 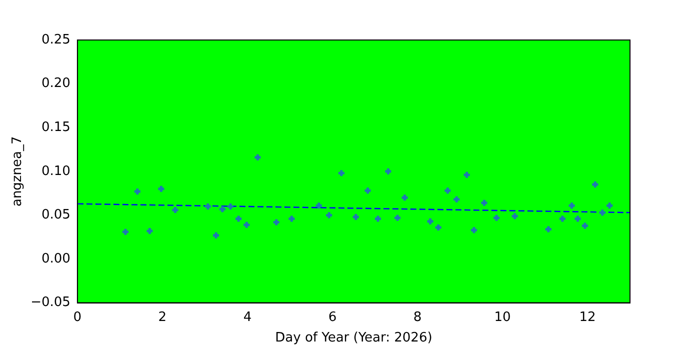 What do you see at coordinates (162, 317) in the screenshot?
I see `x-tick-label: 2` at bounding box center [162, 317].